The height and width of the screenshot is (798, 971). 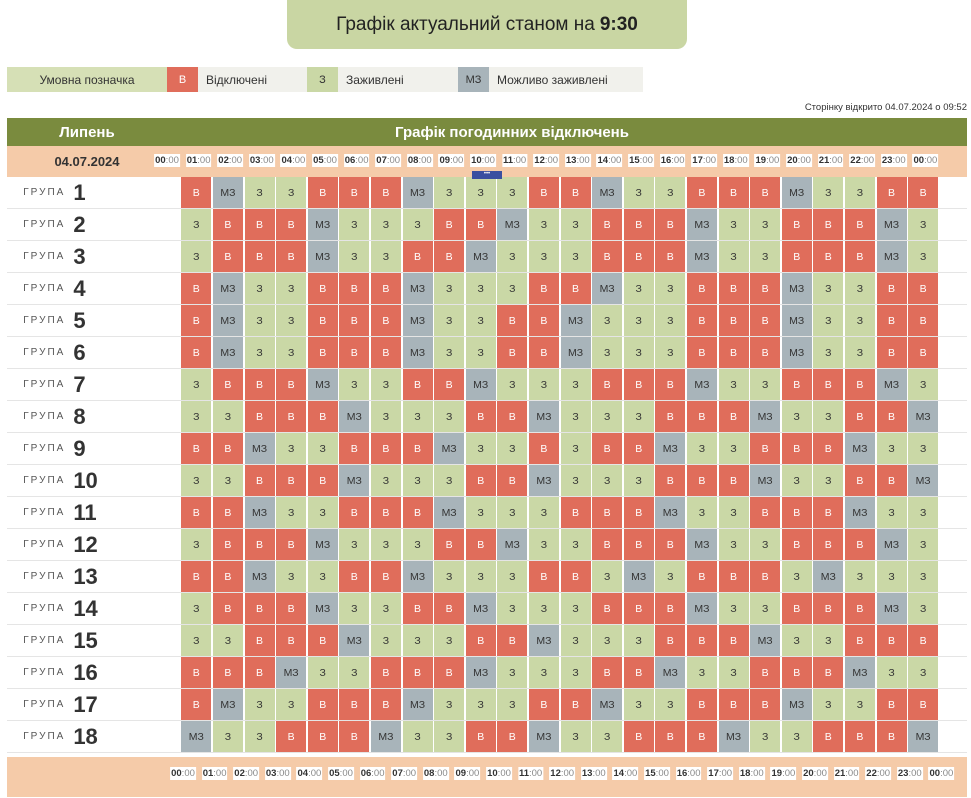 What do you see at coordinates (86, 640) in the screenshot?
I see `group-label: ГРУПА 15` at bounding box center [86, 640].